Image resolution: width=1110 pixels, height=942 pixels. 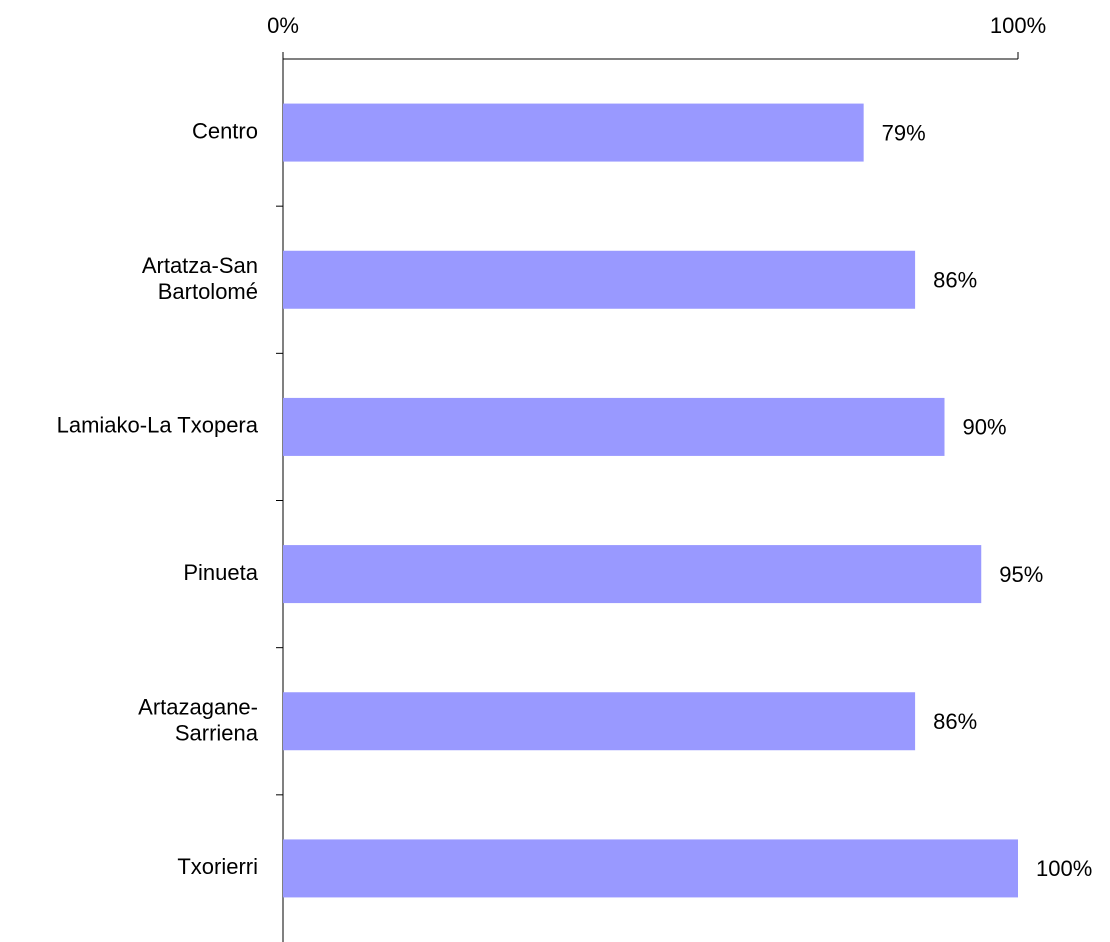 What do you see at coordinates (904, 132) in the screenshot?
I see `data-label: 79%` at bounding box center [904, 132].